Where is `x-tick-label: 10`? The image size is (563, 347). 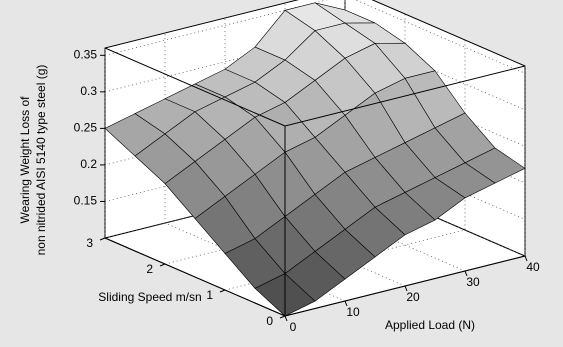 x-tick-label: 10 is located at coordinates (353, 312).